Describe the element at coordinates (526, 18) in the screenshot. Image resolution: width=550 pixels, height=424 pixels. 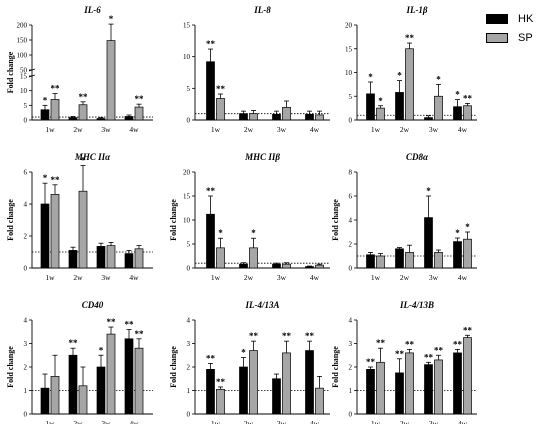
I see `legend-label-hk: HK` at that location.